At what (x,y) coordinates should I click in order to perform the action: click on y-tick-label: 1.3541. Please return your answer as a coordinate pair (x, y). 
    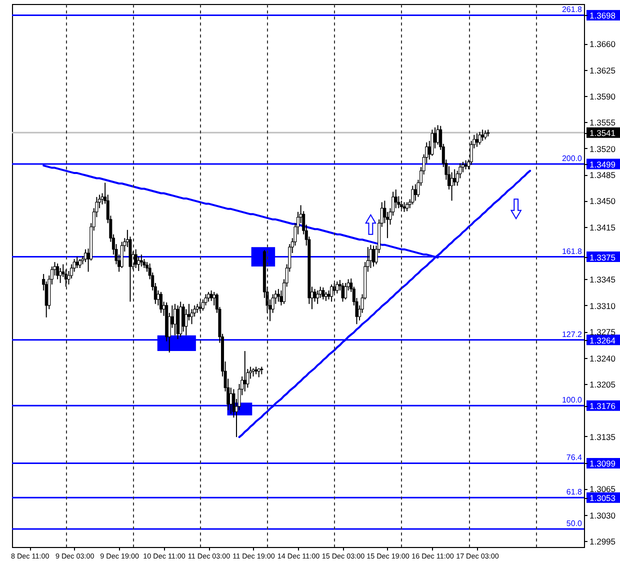
    Looking at the image, I should click on (603, 133).